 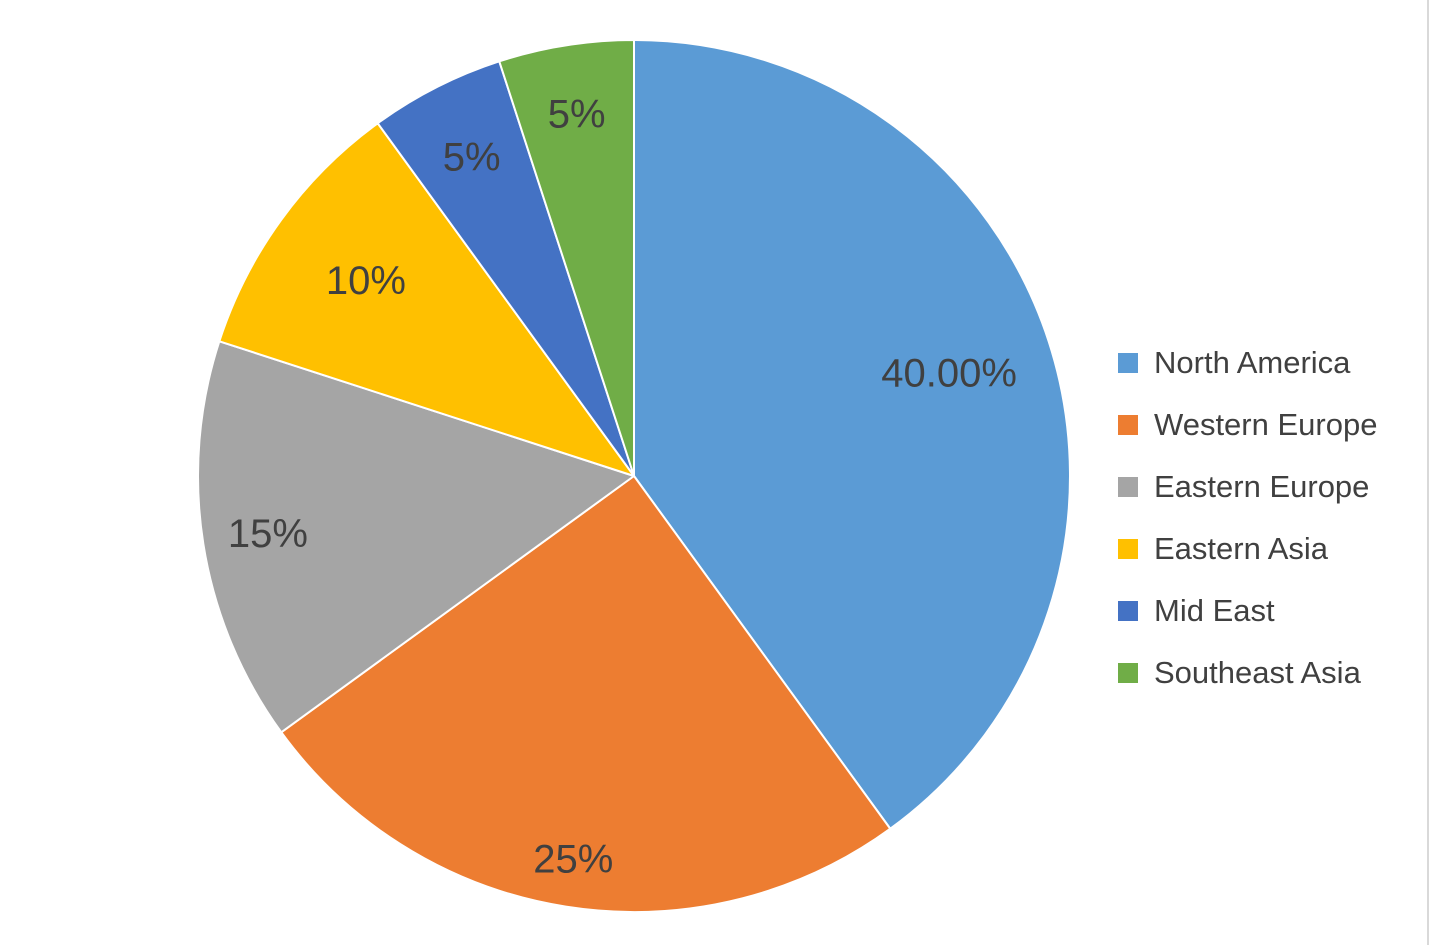 What do you see at coordinates (1252, 362) in the screenshot?
I see `legend-label-north-america: North America` at bounding box center [1252, 362].